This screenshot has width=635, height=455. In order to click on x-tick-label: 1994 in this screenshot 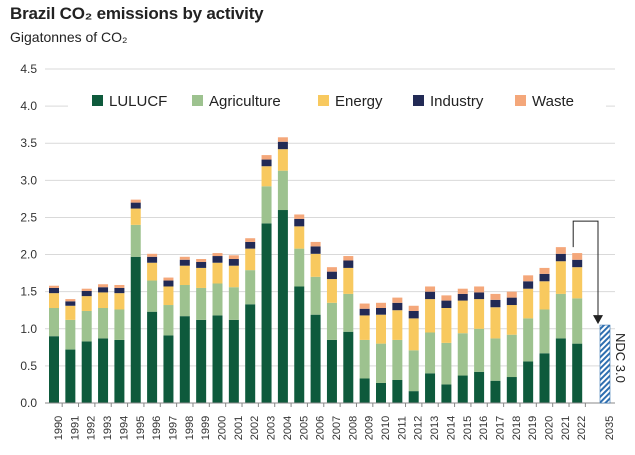, I will do `click(124, 428)`.